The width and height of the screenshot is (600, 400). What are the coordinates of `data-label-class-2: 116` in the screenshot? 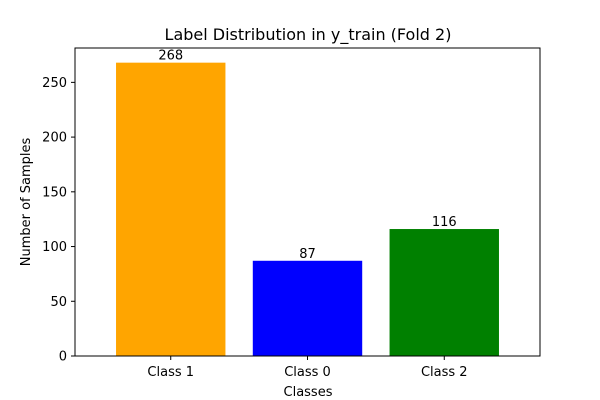 It's located at (444, 222).